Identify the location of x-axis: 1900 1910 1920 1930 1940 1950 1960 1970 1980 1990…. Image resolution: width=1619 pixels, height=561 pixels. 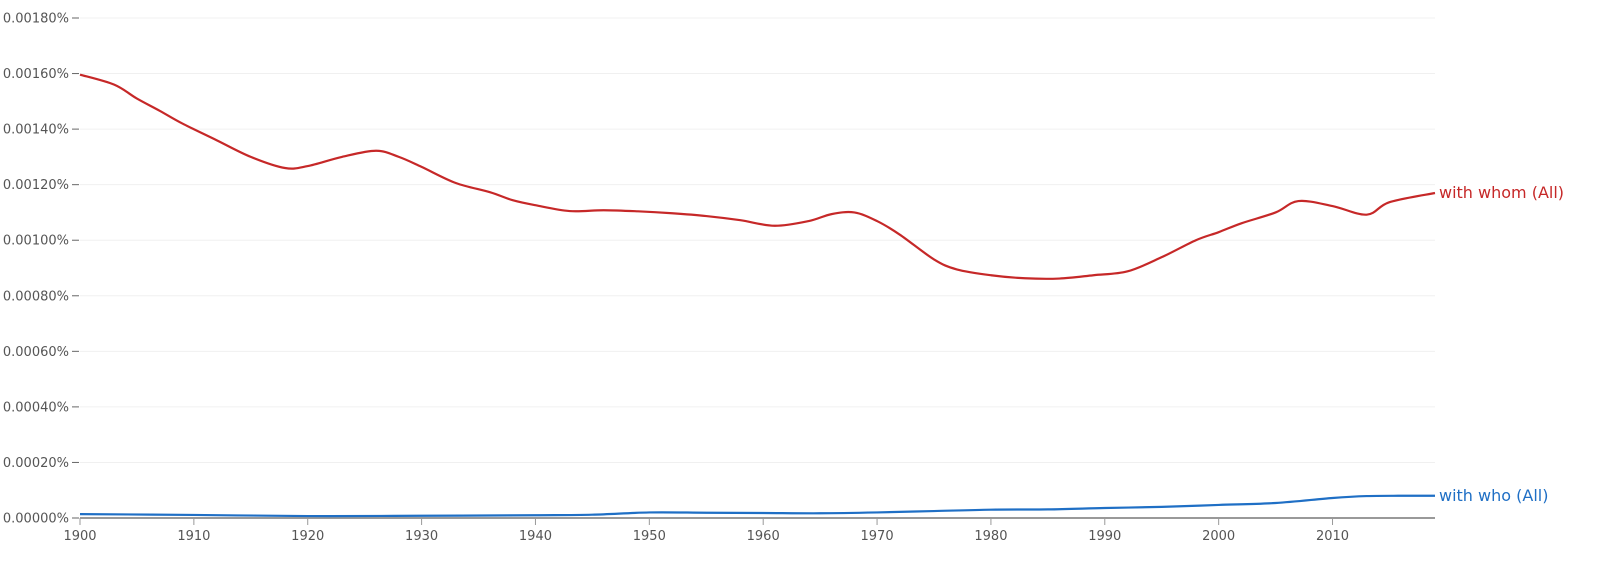
(749, 530).